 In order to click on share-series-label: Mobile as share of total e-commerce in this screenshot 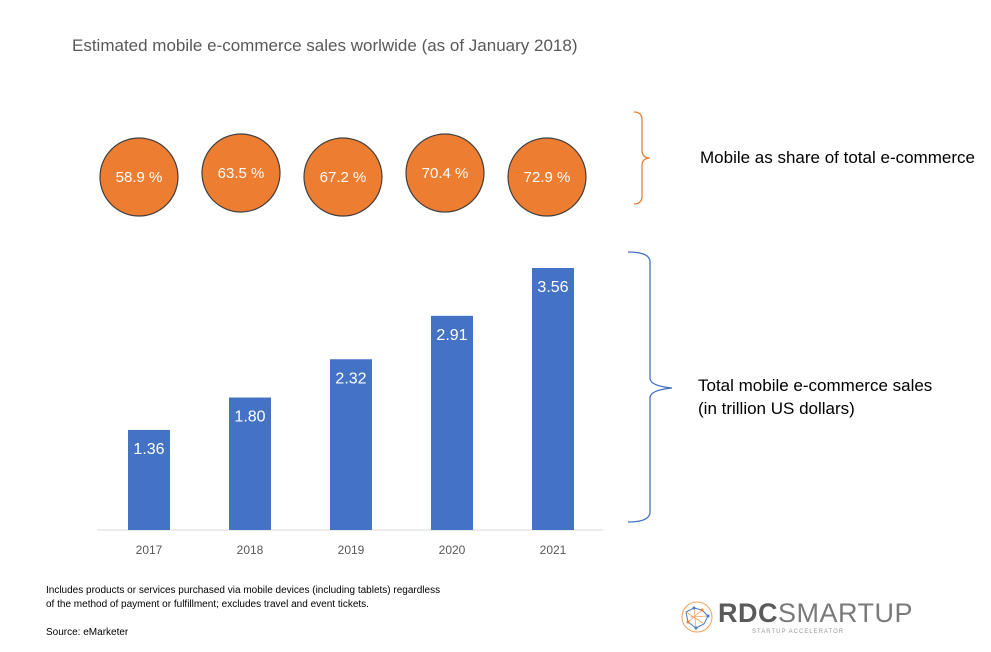, I will do `click(837, 157)`.